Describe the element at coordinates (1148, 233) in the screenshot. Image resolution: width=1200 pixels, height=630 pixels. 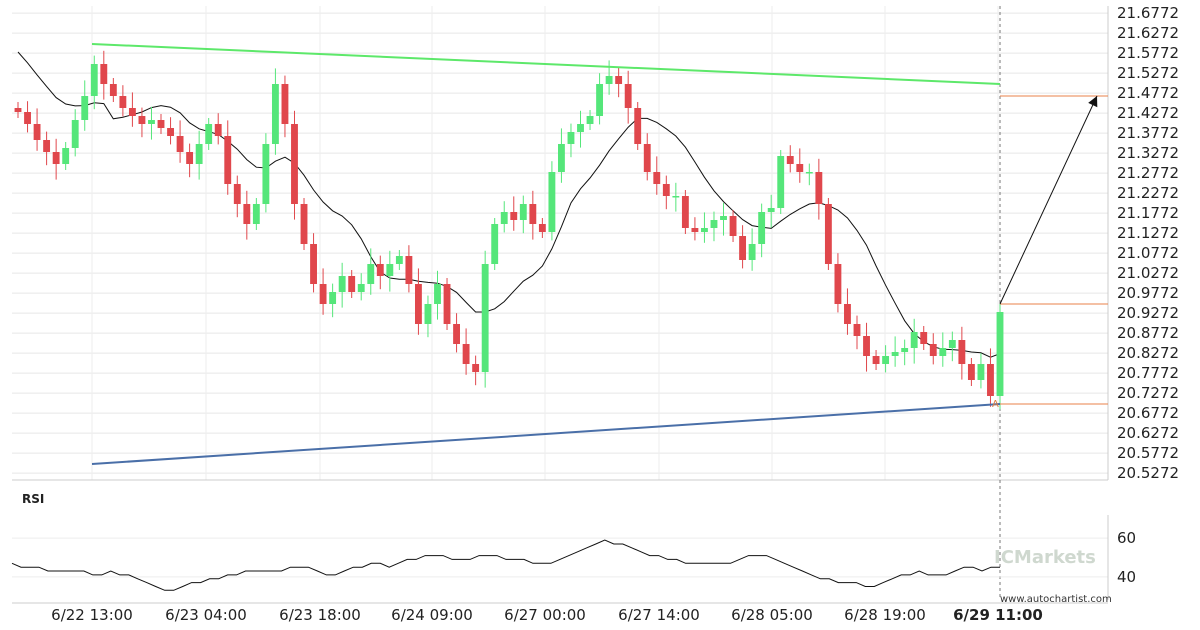
I see `y-tick-label: 21.1272` at that location.